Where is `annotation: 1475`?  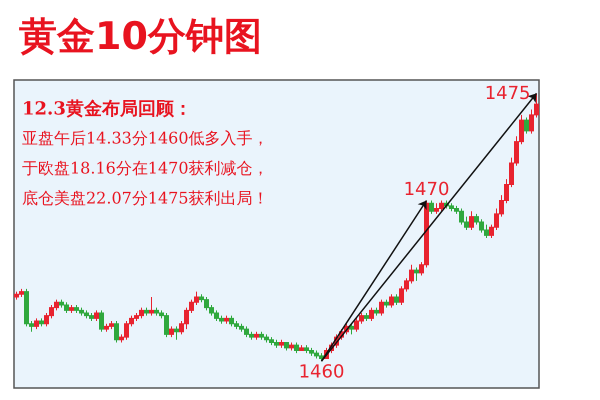 annotation: 1475 is located at coordinates (507, 93).